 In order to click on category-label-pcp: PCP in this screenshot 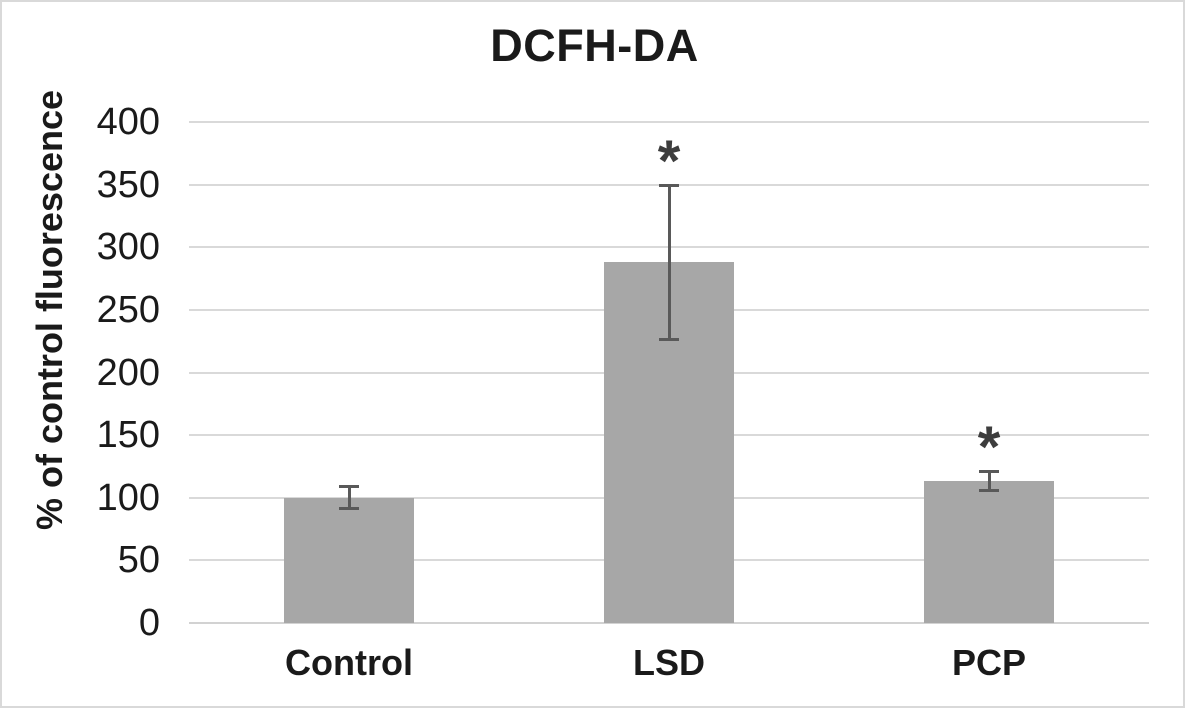, I will do `click(989, 662)`.